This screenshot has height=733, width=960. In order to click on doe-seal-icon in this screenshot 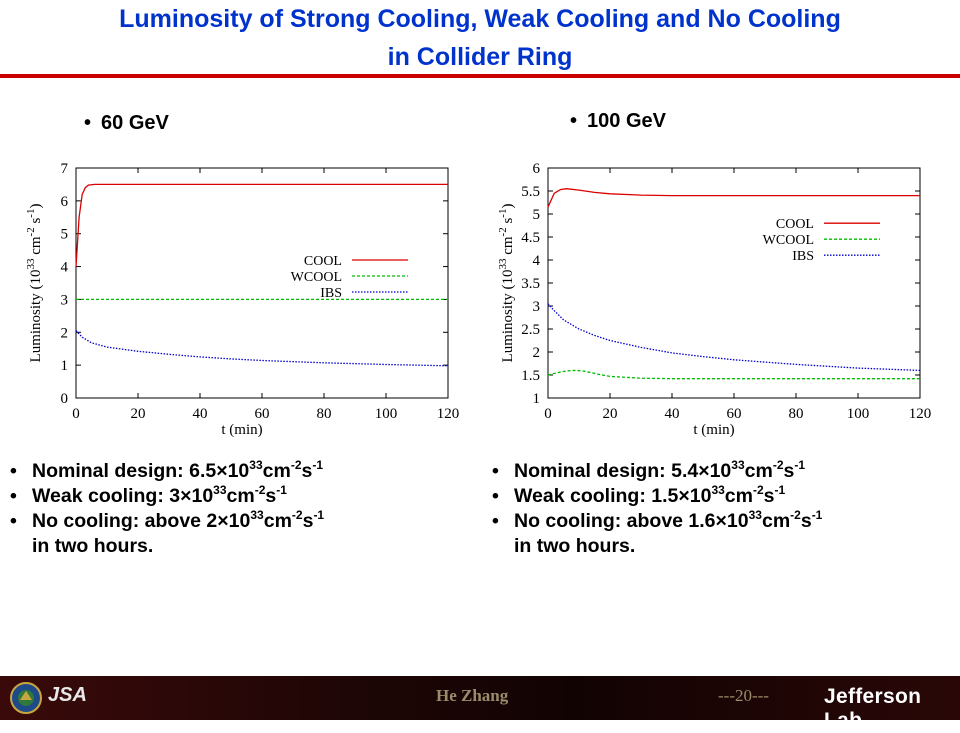, I will do `click(26, 698)`.